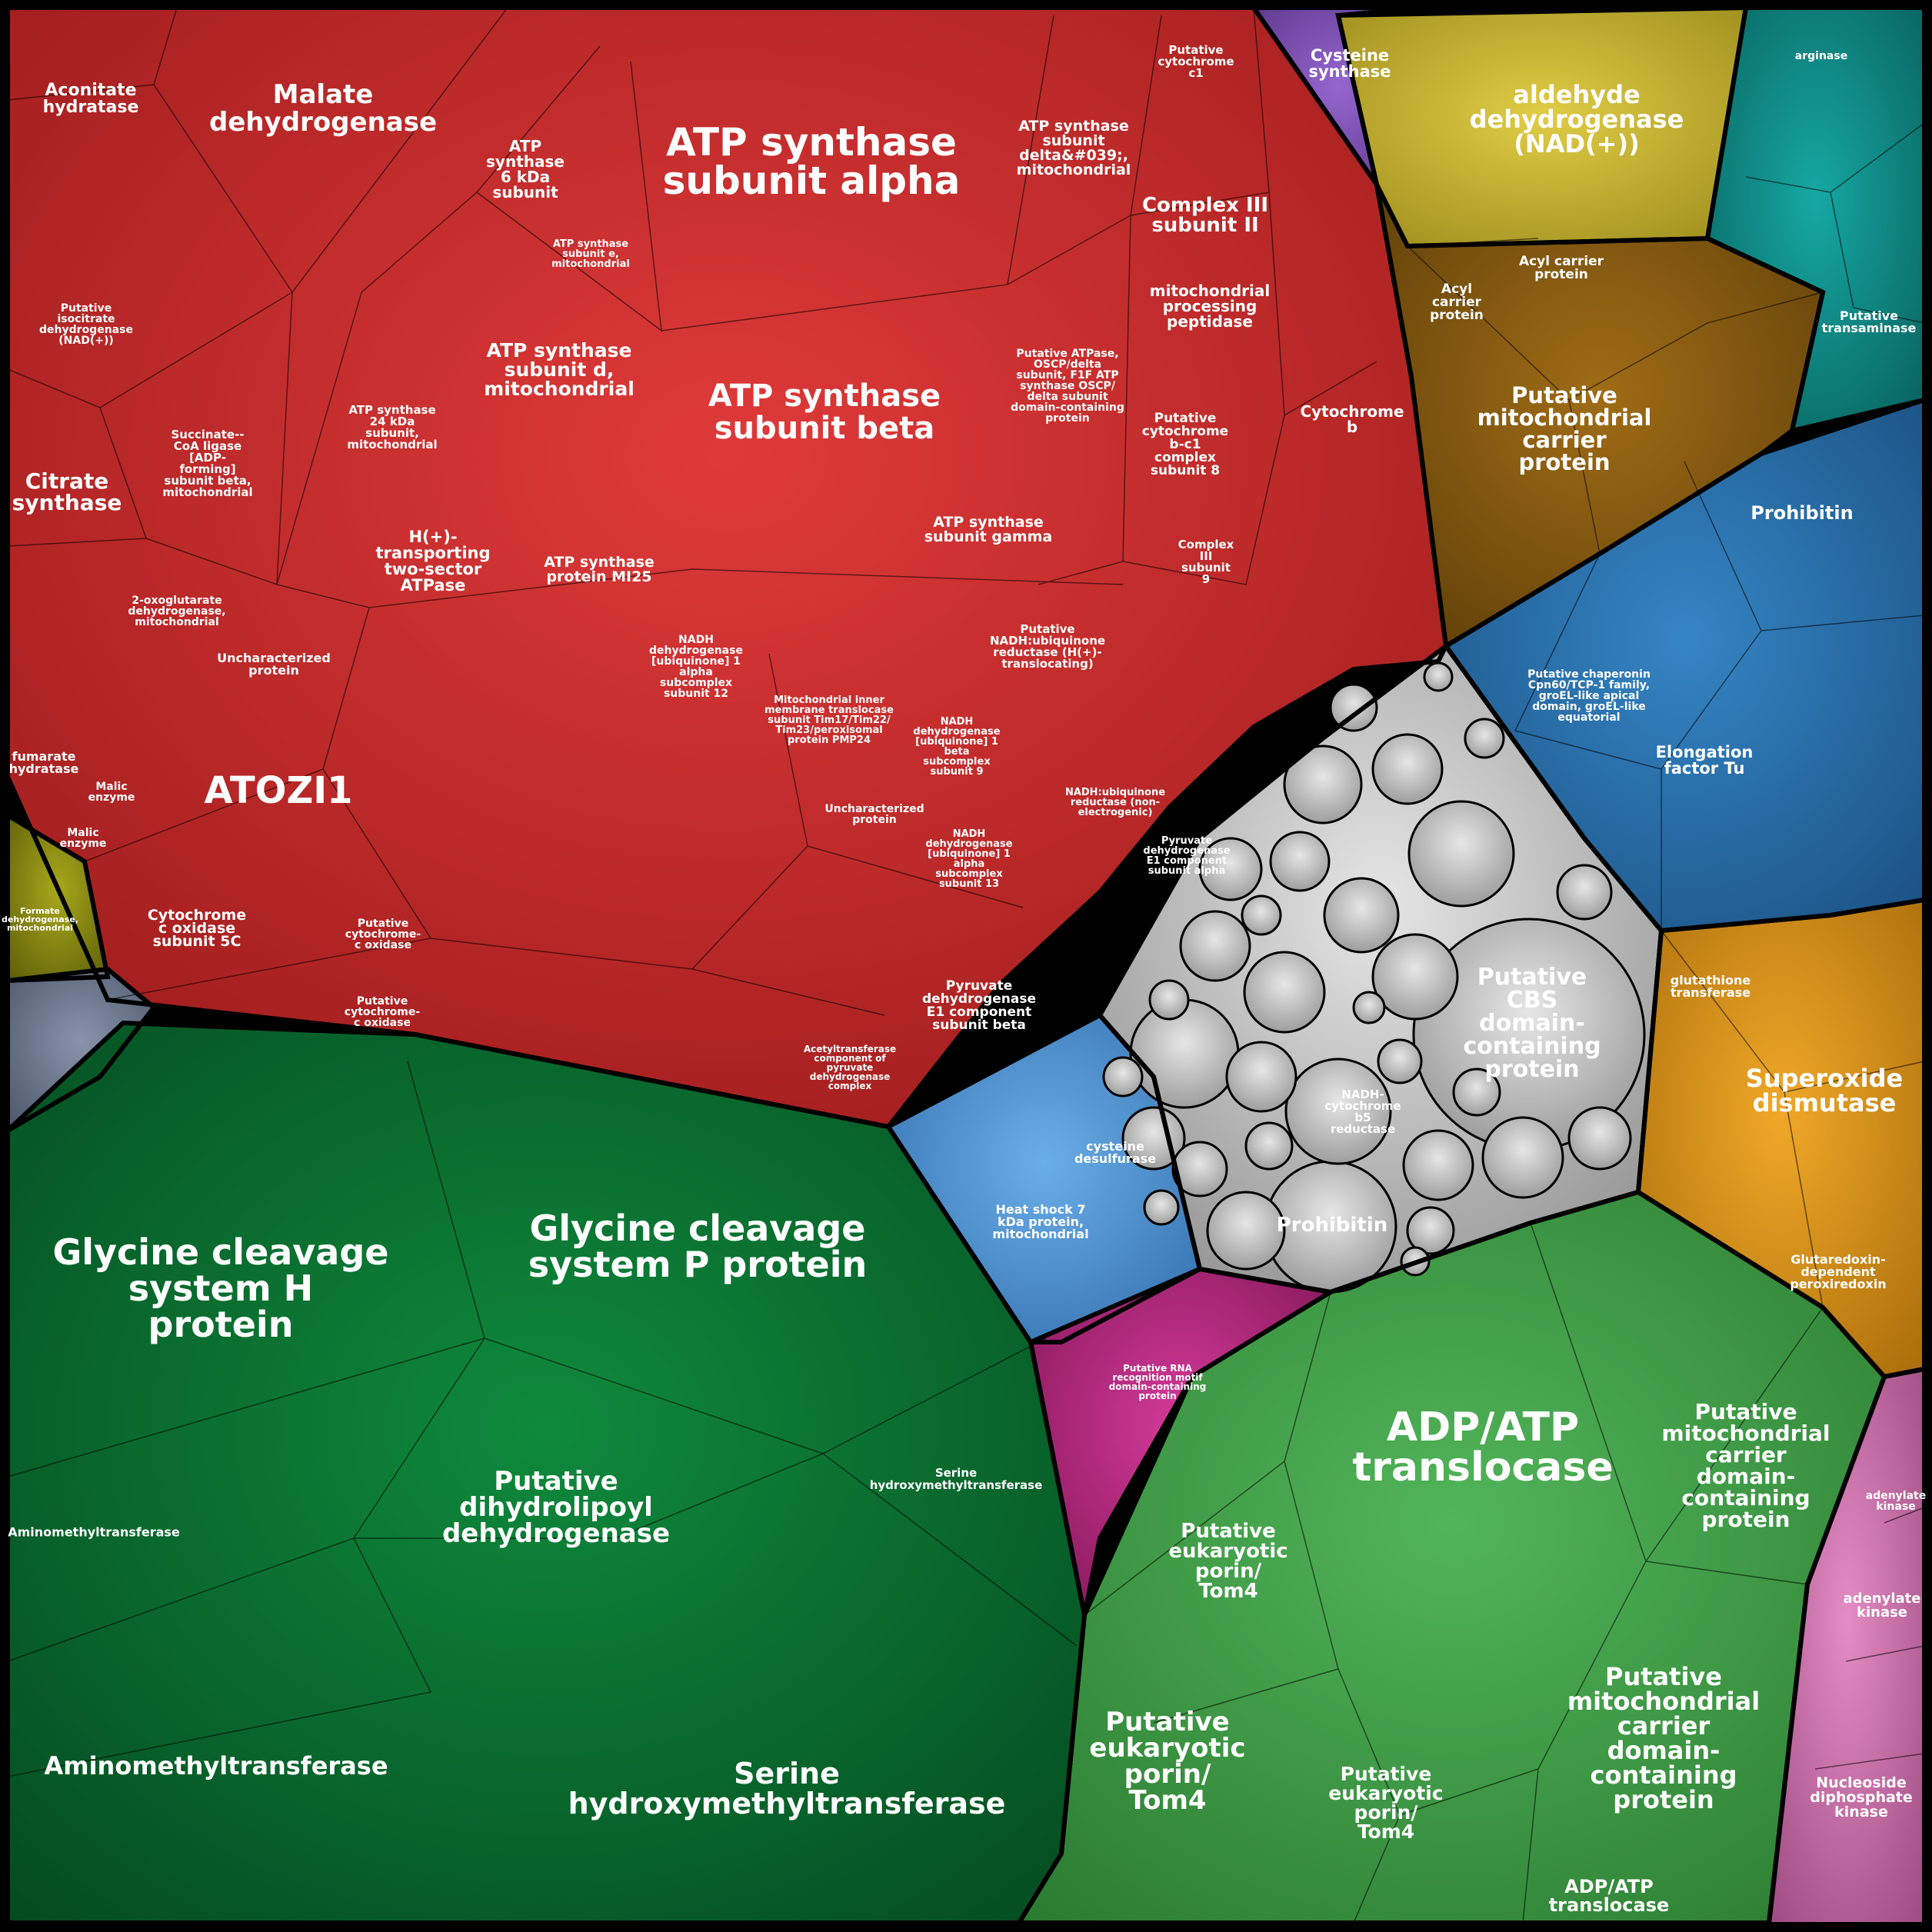 The image size is (1932, 1932). Describe the element at coordinates (556, 1507) in the screenshot. I see `label-dld: Putative dihydrolipoyl dehydrogenase` at that location.